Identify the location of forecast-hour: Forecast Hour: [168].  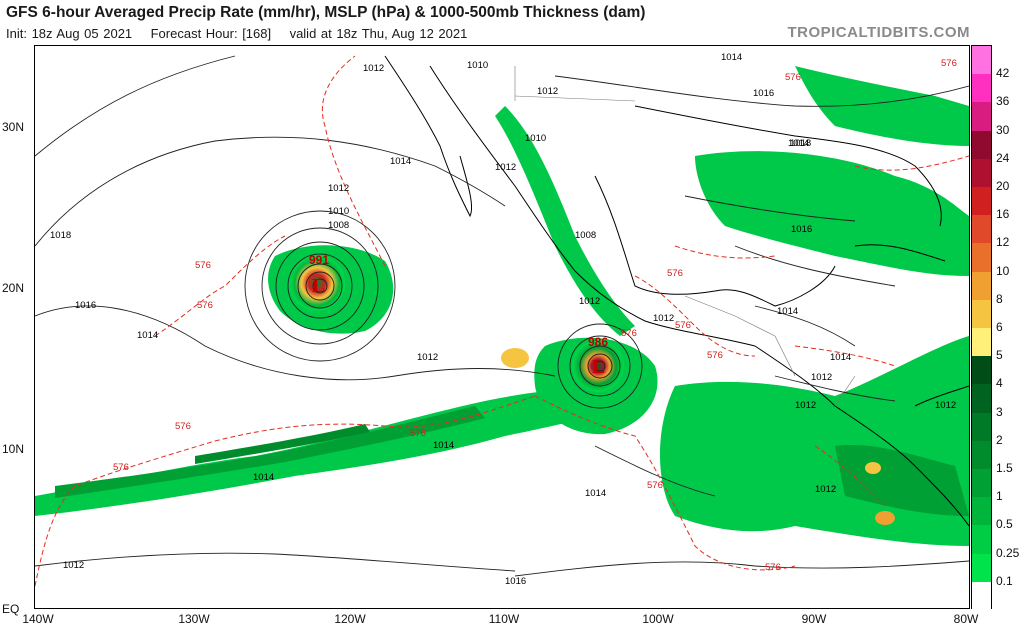
(211, 33).